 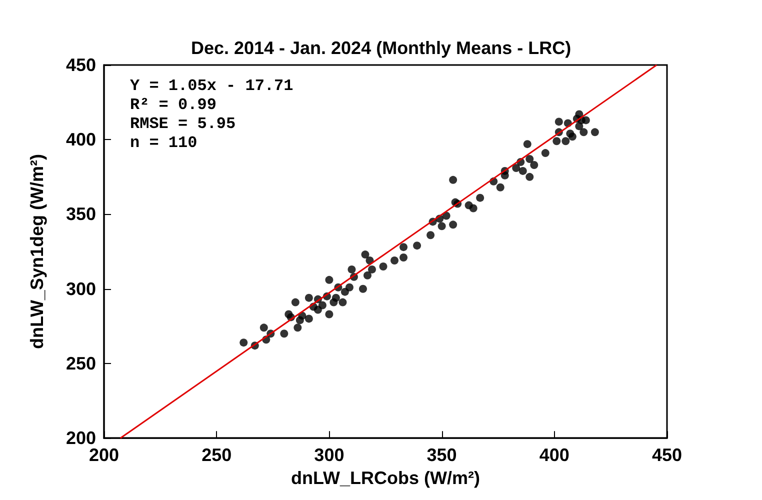 I want to click on y-axis-title: dnLW_Syn1deg (W/m²), so click(x=37, y=252).